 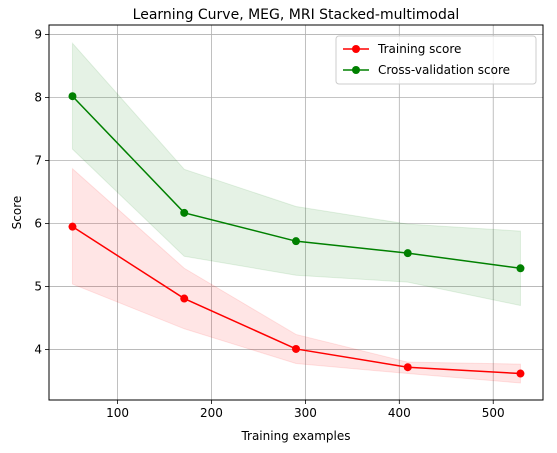 I want to click on y-tick-label: 9, so click(x=38, y=34).